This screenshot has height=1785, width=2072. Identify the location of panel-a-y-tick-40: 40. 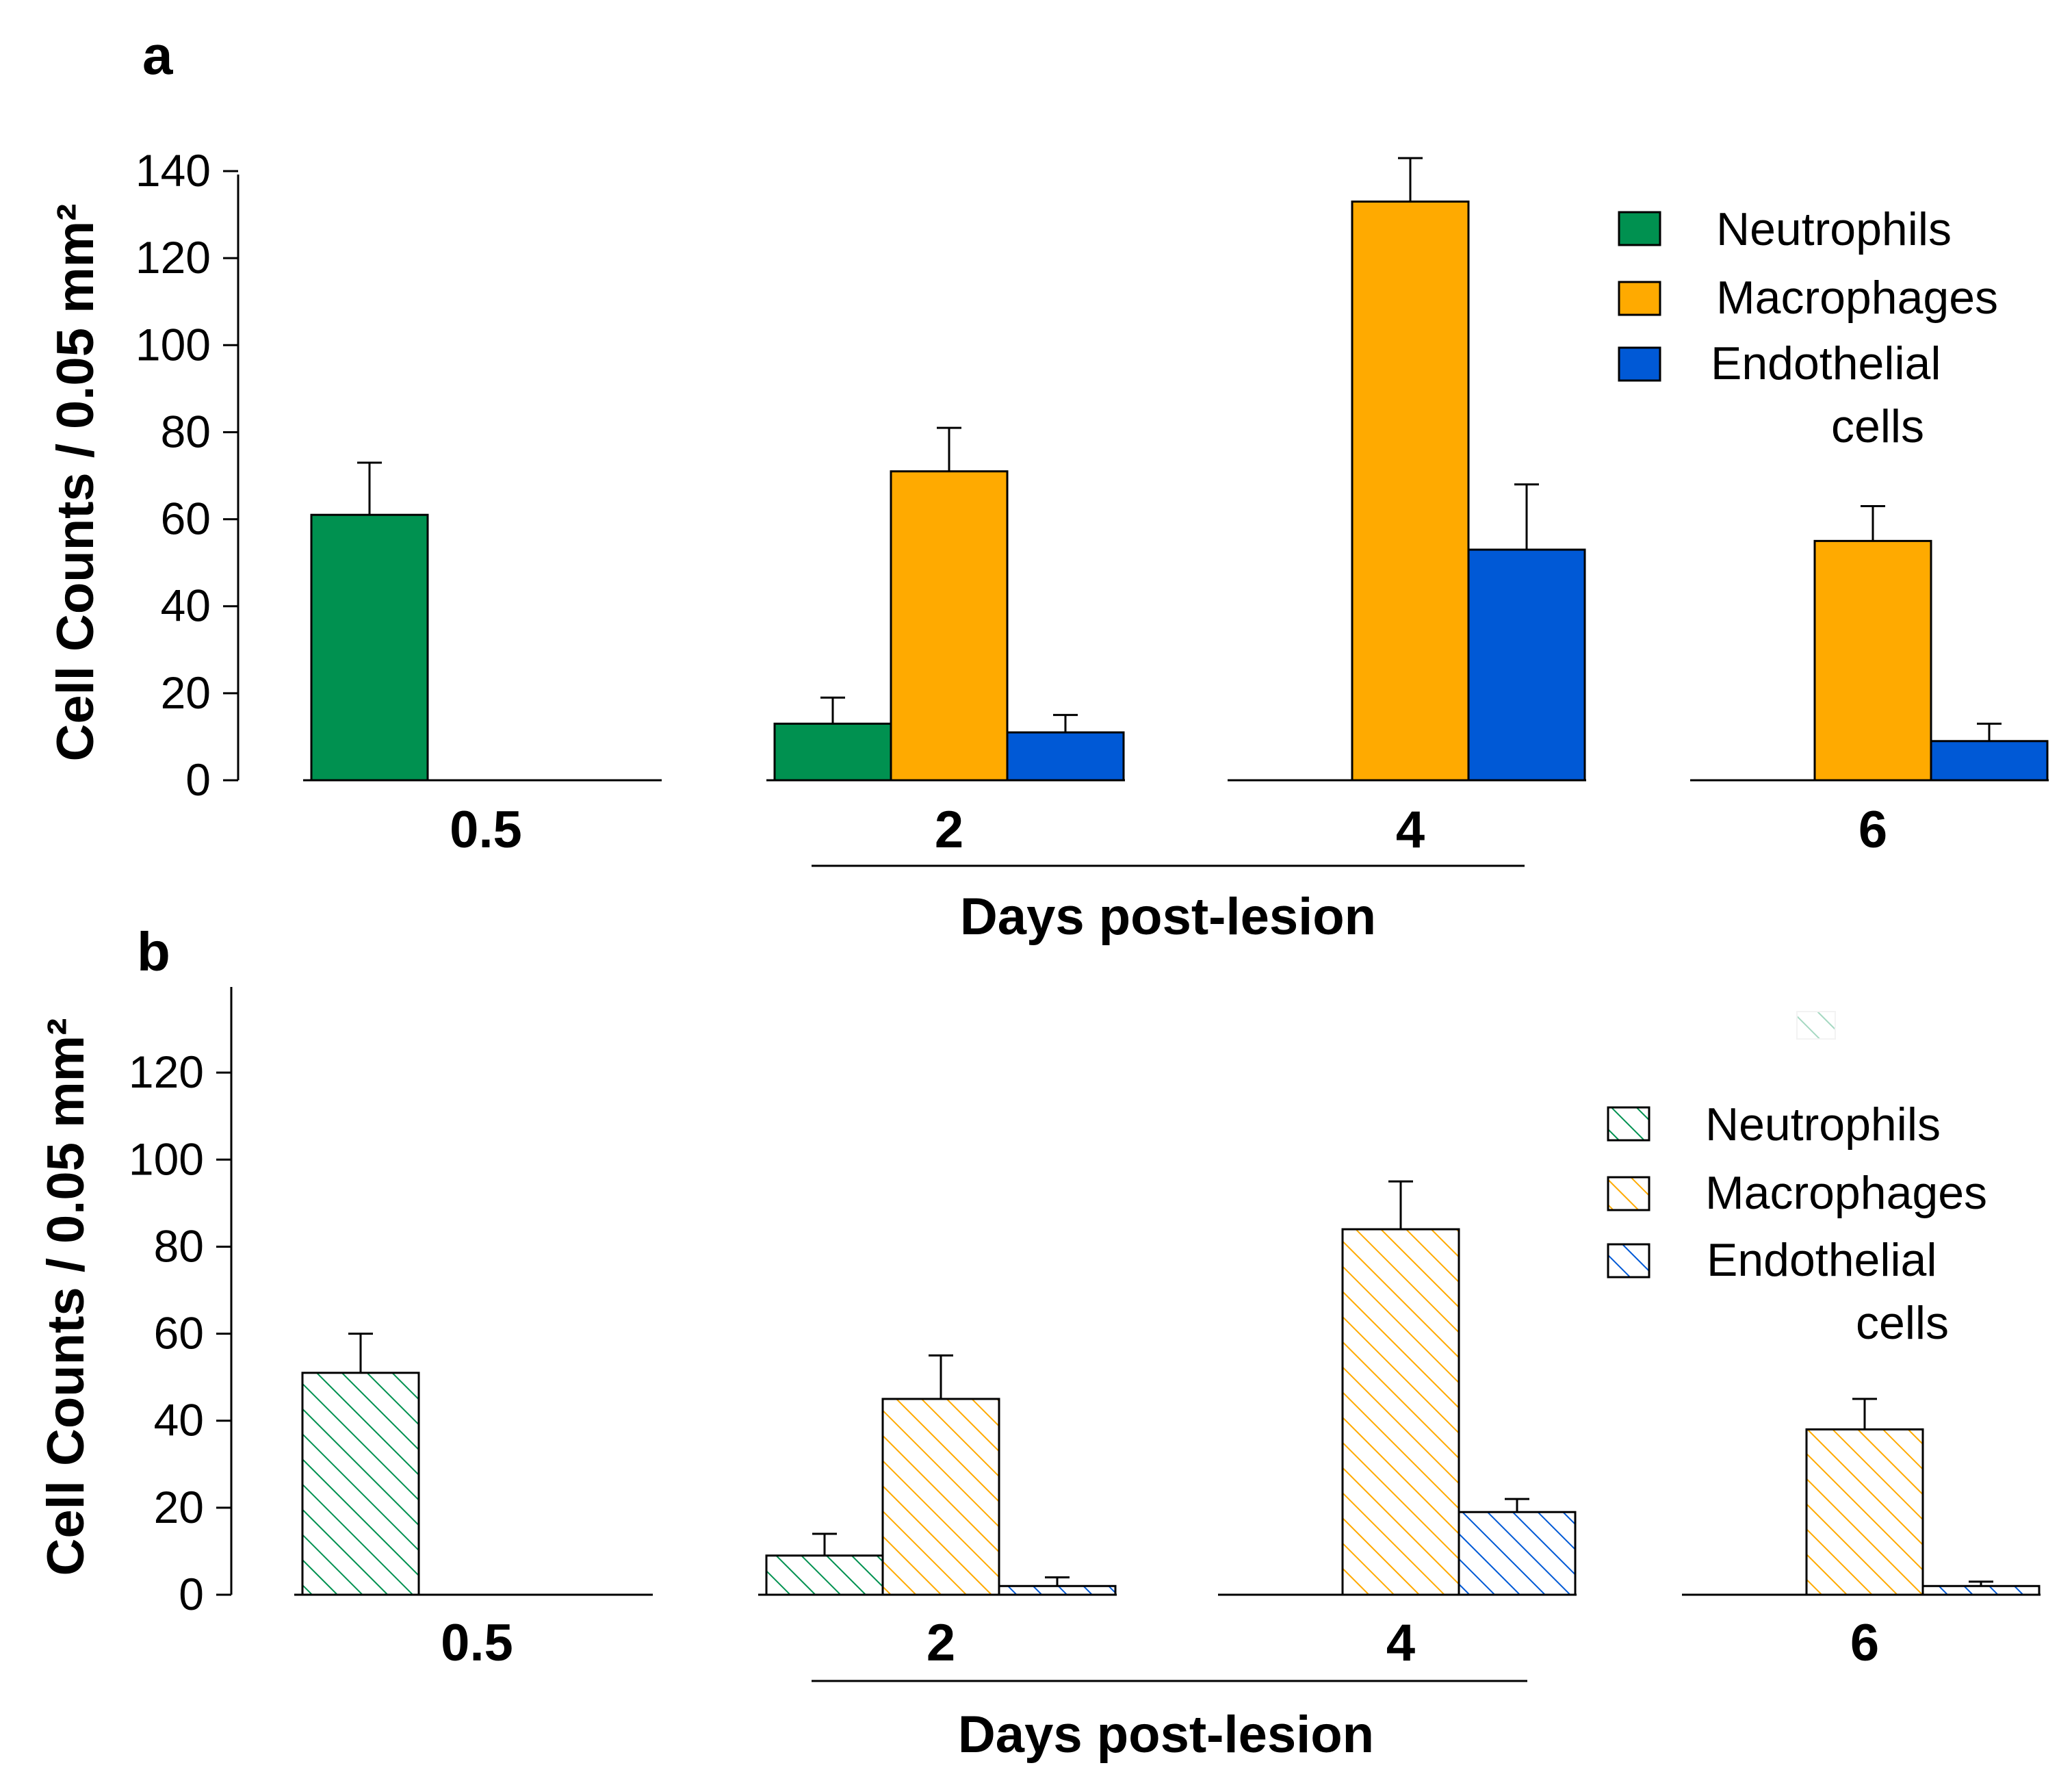
(186, 605).